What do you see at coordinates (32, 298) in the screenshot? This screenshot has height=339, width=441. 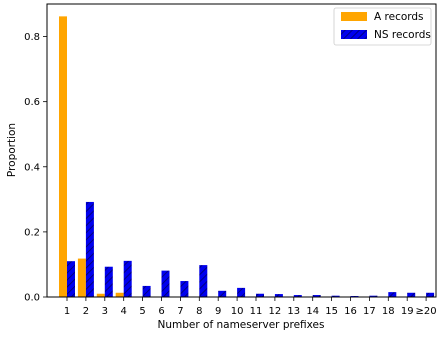 I see `y-tick-label: 0.0` at bounding box center [32, 298].